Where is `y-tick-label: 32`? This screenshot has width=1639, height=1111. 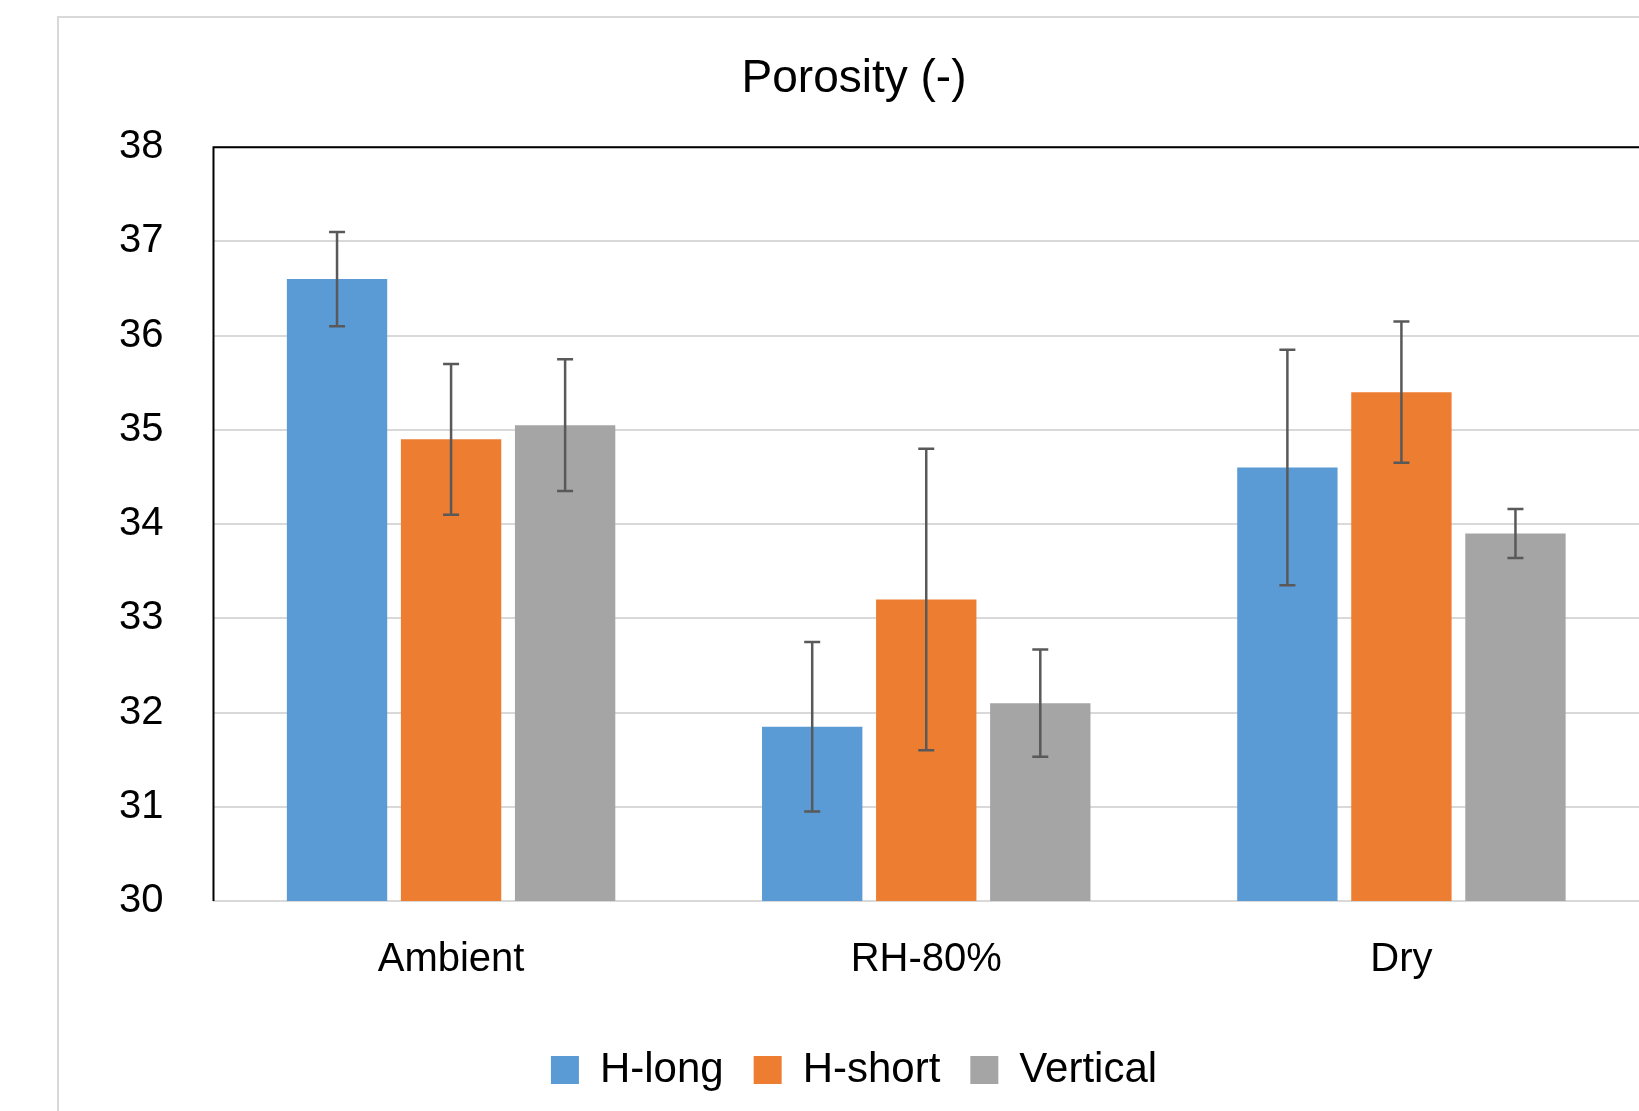 y-tick-label: 32 is located at coordinates (141, 709).